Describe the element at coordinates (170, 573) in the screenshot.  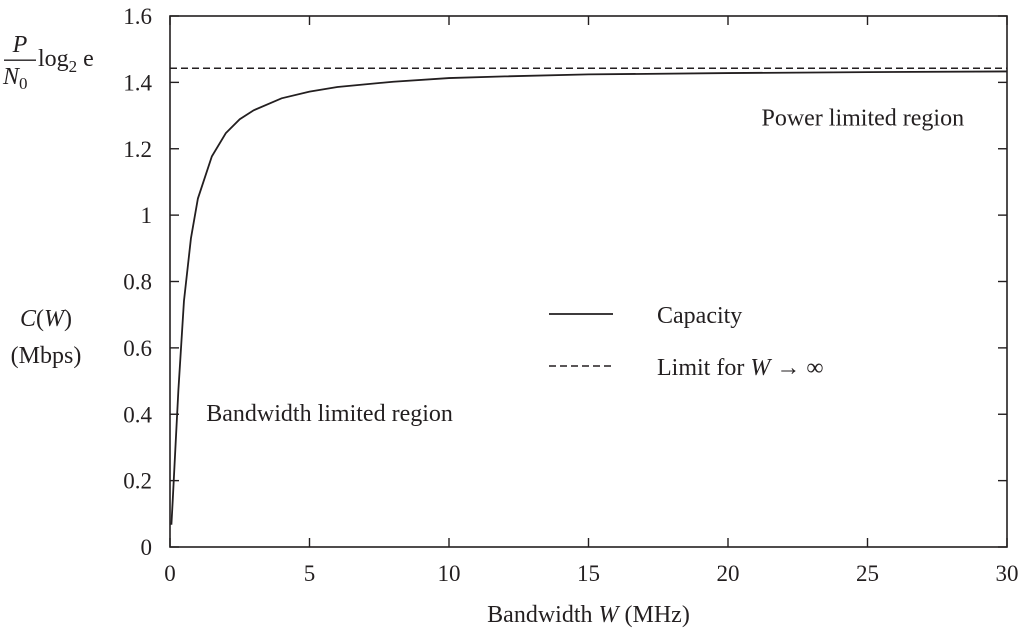
I see `x-tick-label: 0` at that location.